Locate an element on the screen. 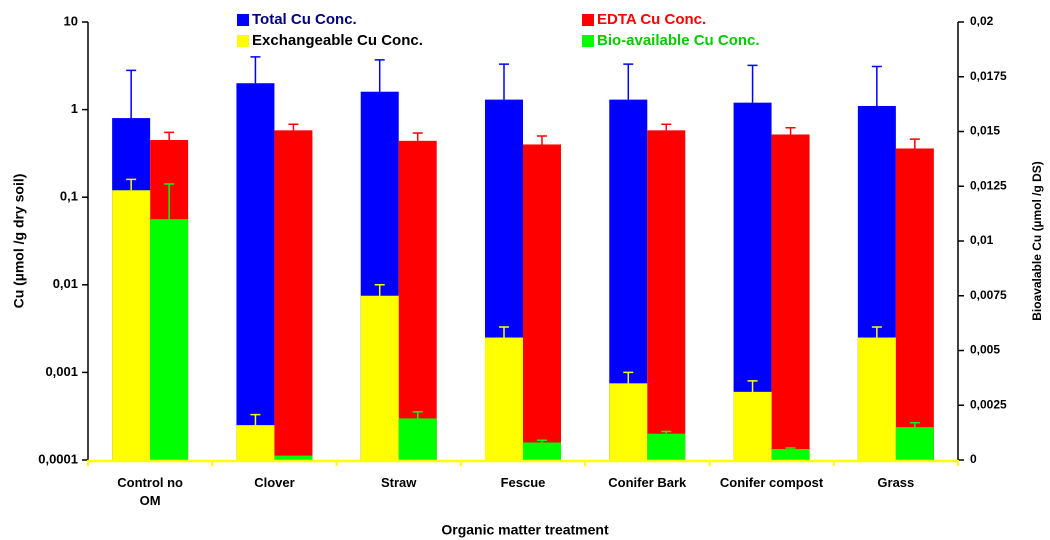 The height and width of the screenshot is (540, 1050). y2-axis-title: Bioavalable Cu (µmol /g DS) is located at coordinates (1037, 241).